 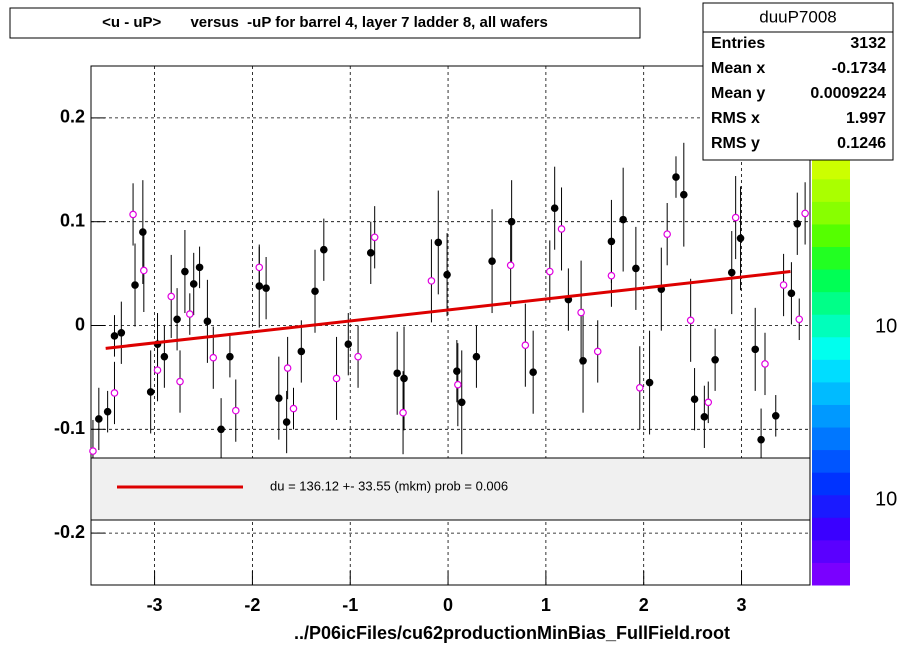 I want to click on y-tick-label: 0, so click(x=80, y=324).